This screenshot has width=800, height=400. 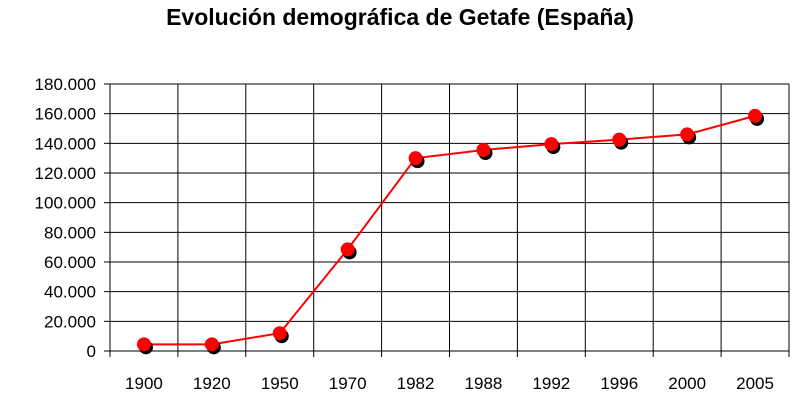 I want to click on x-tick-label: 1970, so click(x=348, y=383).